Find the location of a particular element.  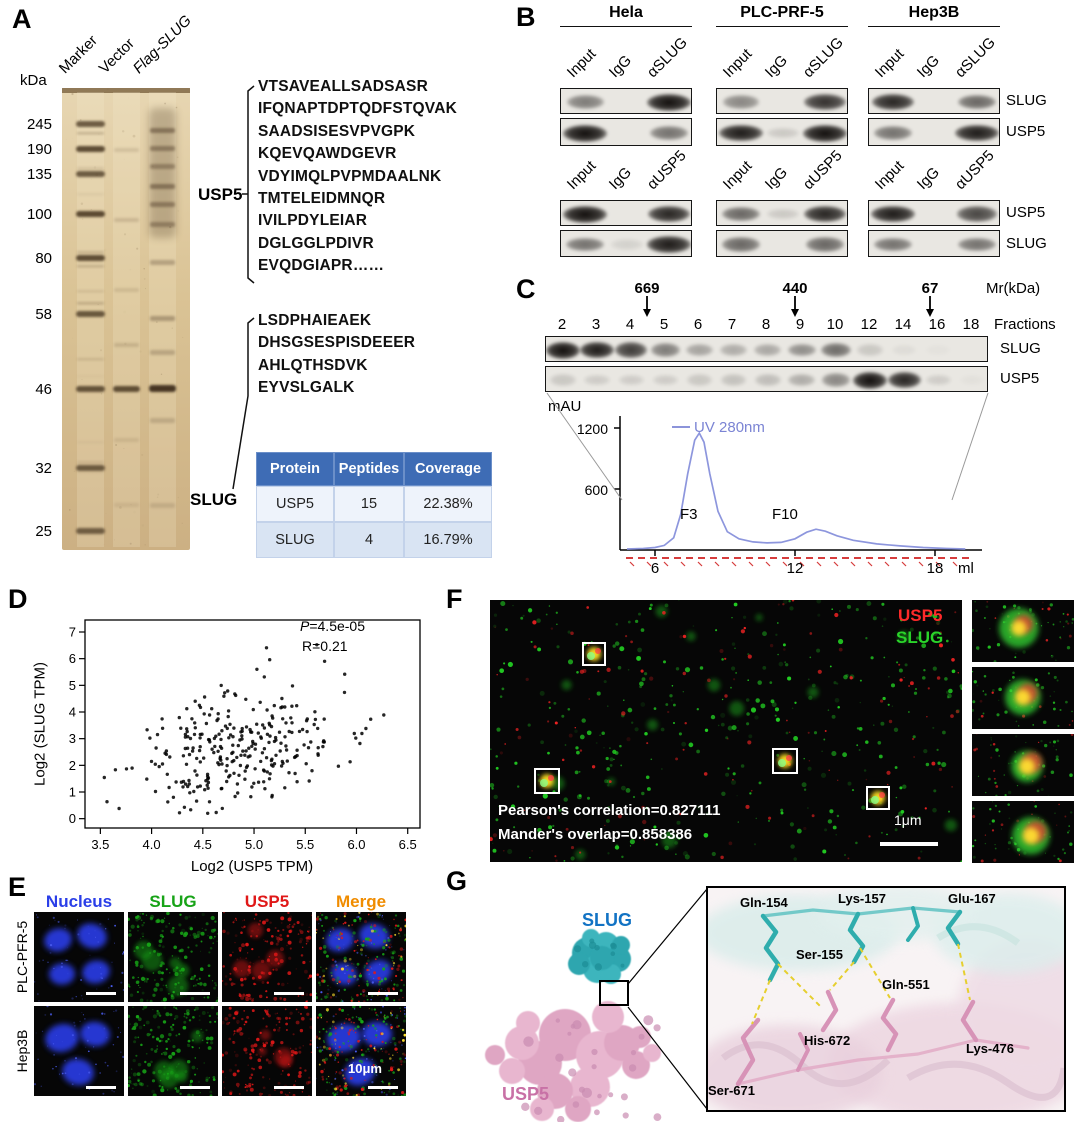

if-image-nucleus is located at coordinates (79, 1051).